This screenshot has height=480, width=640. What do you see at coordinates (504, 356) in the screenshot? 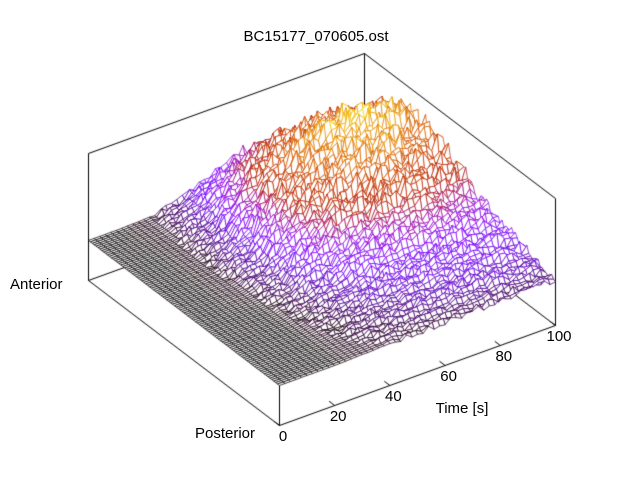
I see `x-tick-label-80: 80` at bounding box center [504, 356].